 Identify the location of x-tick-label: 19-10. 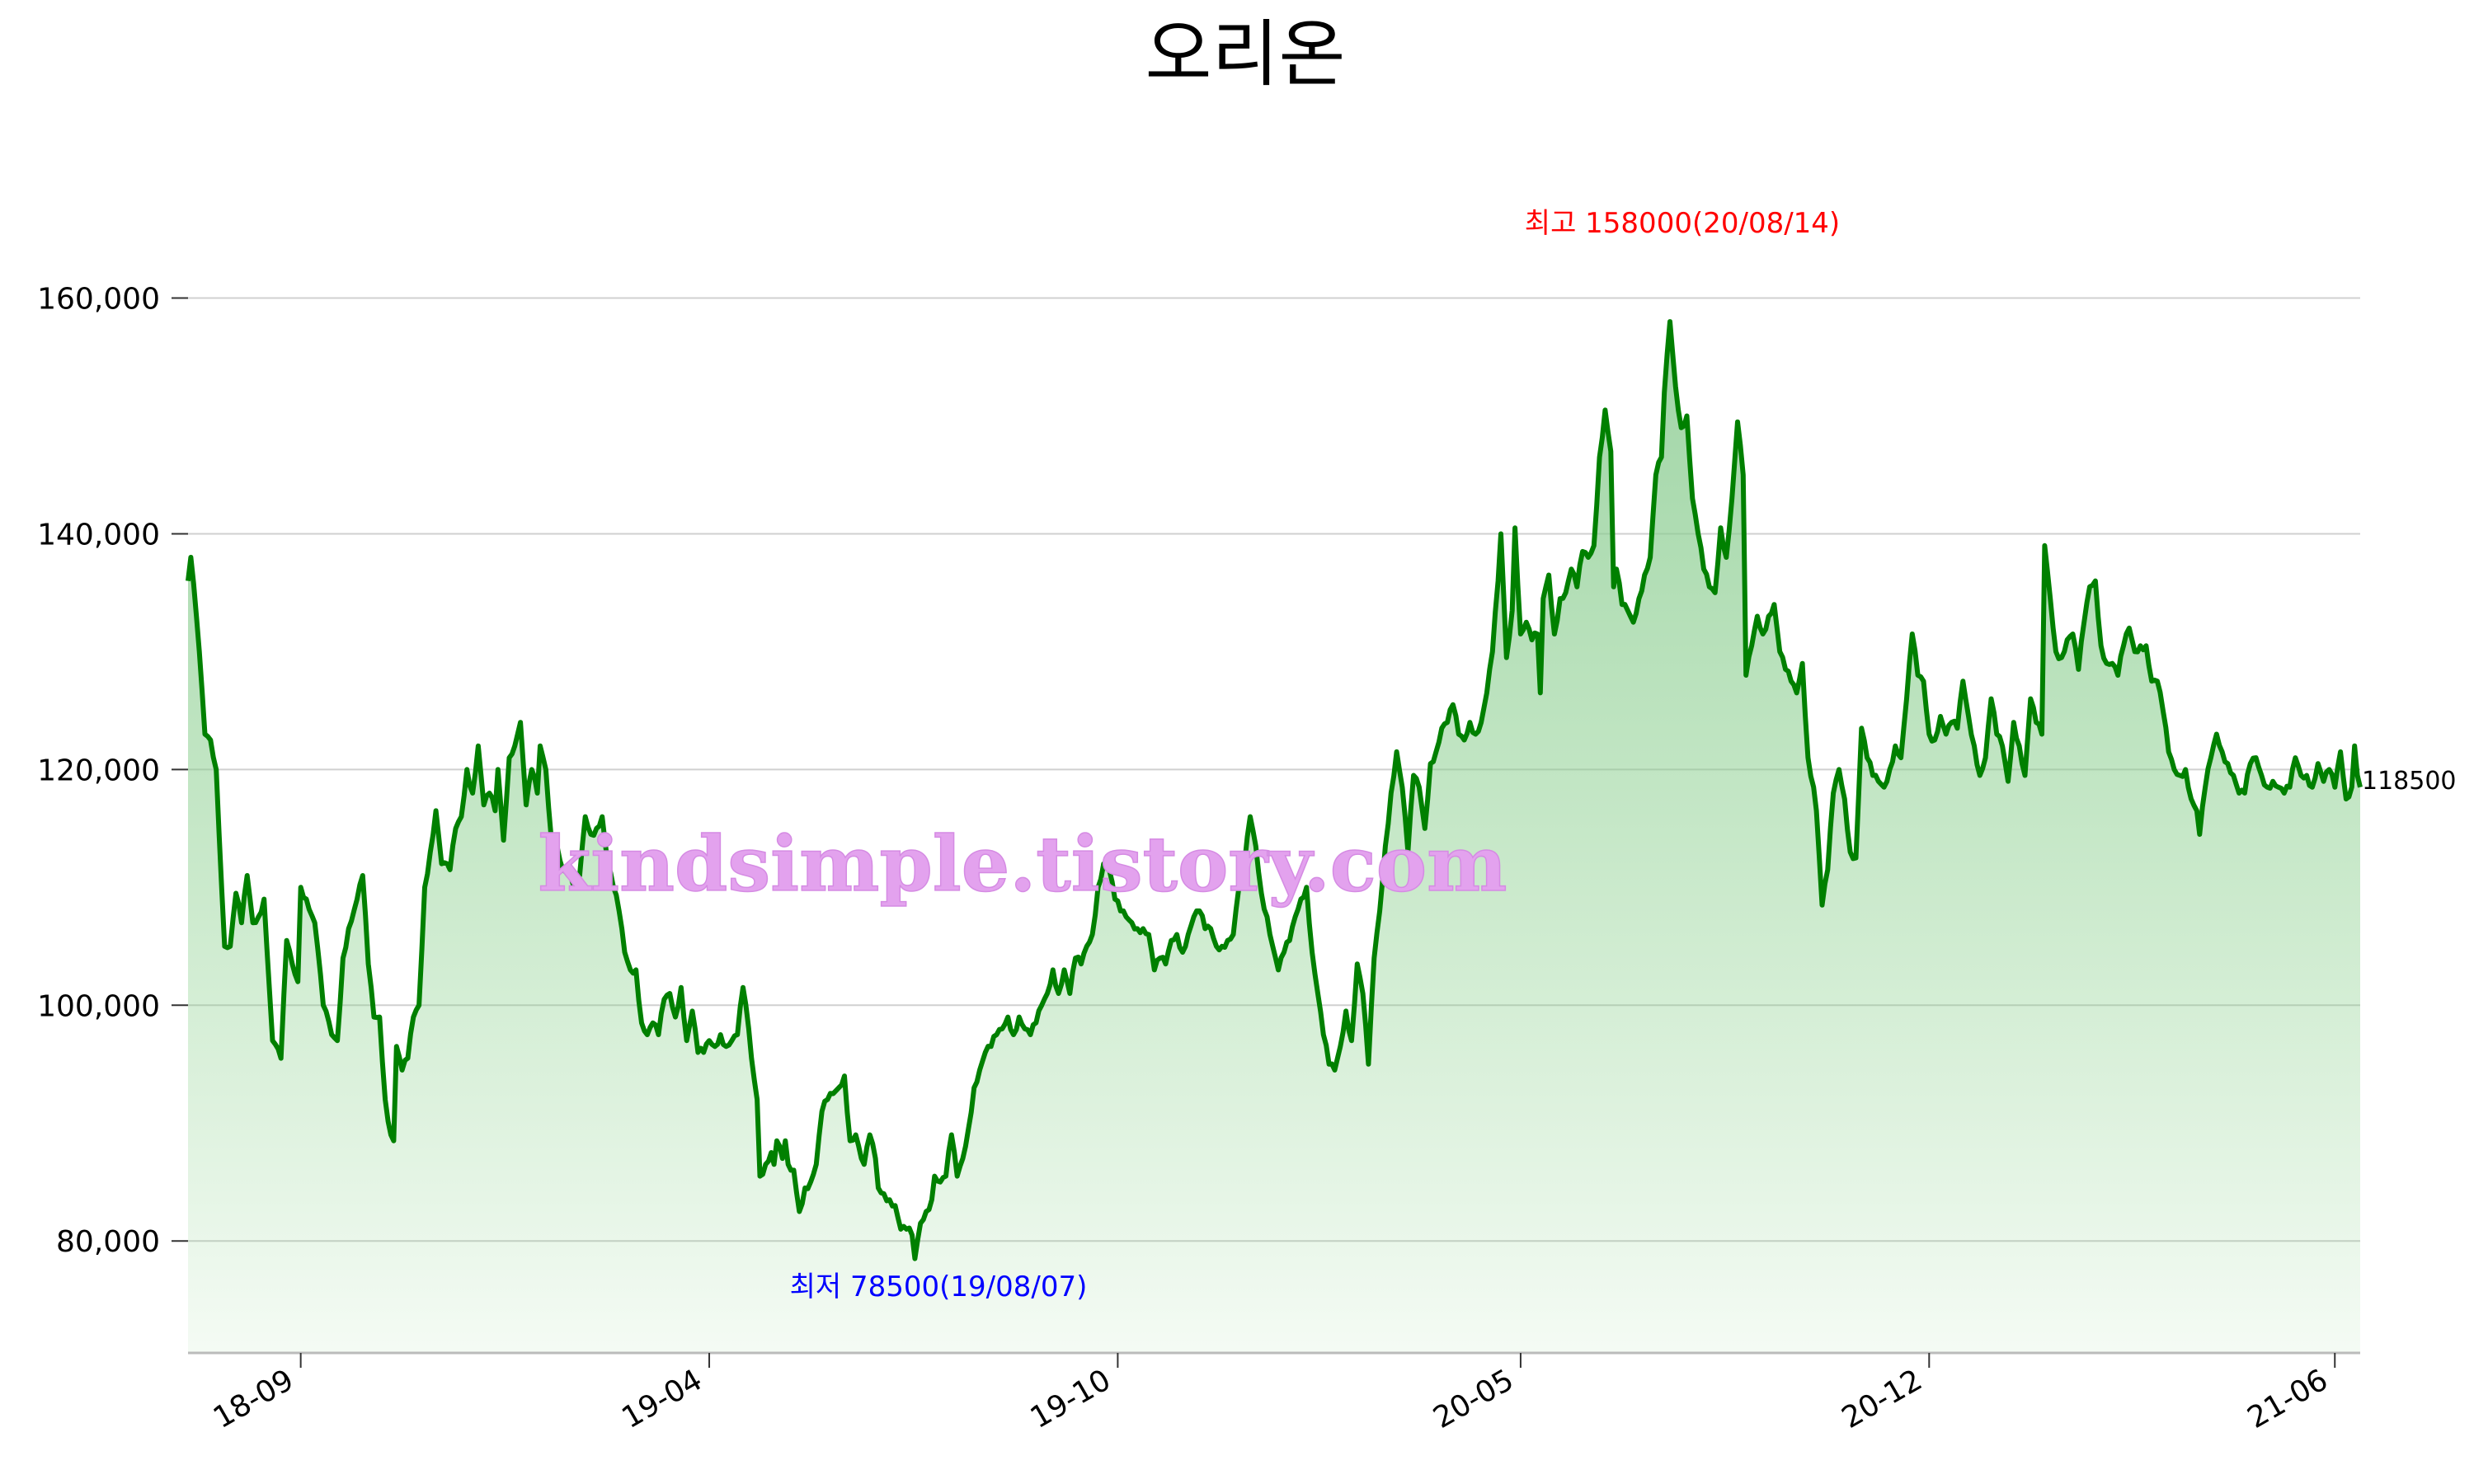
(1071, 1399).